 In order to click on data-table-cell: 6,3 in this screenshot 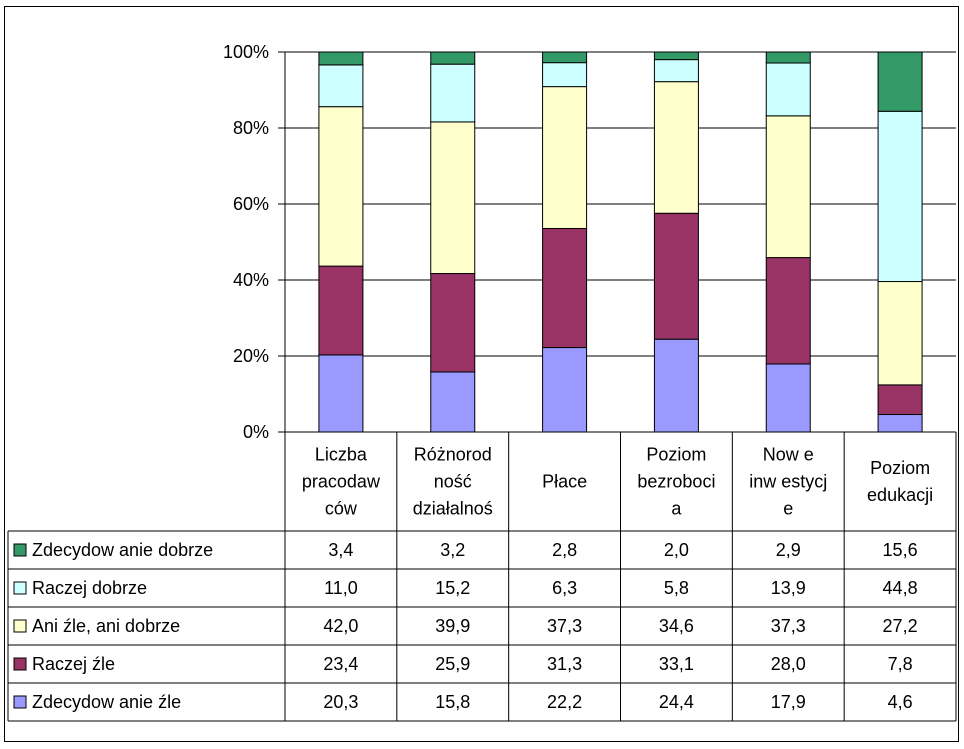, I will do `click(564, 588)`.